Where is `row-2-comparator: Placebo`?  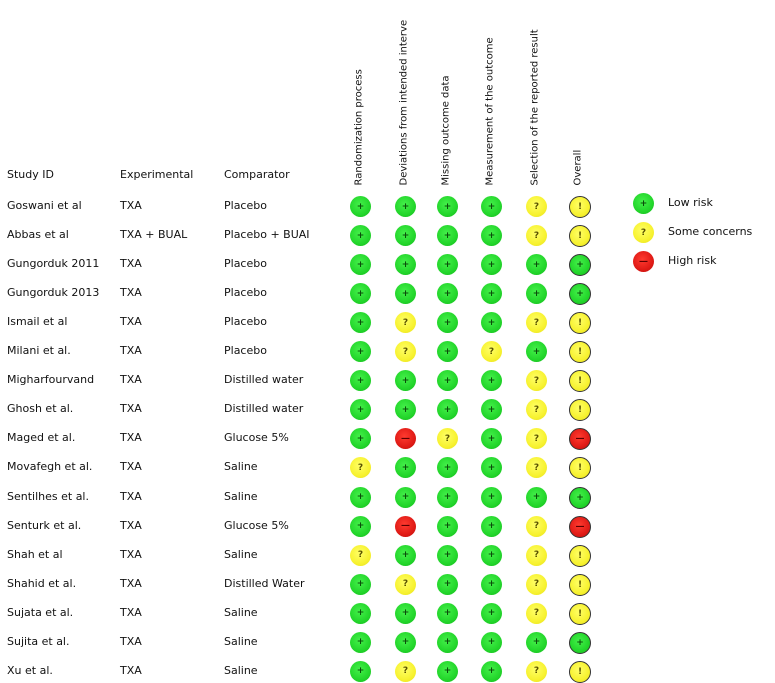
row-2-comparator: Placebo is located at coordinates (245, 264).